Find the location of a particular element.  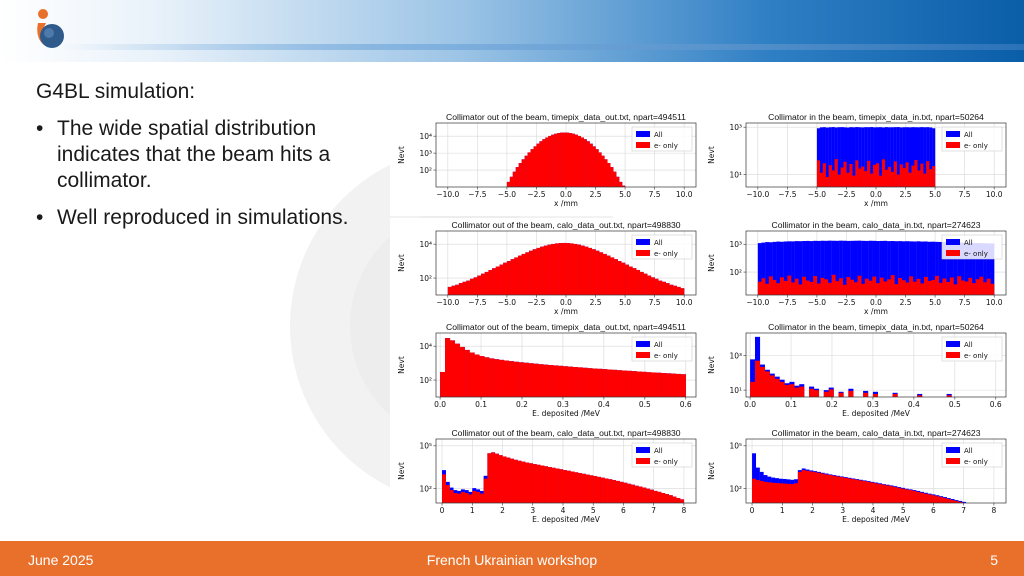

x-tick-label: 2.5 is located at coordinates (906, 302).